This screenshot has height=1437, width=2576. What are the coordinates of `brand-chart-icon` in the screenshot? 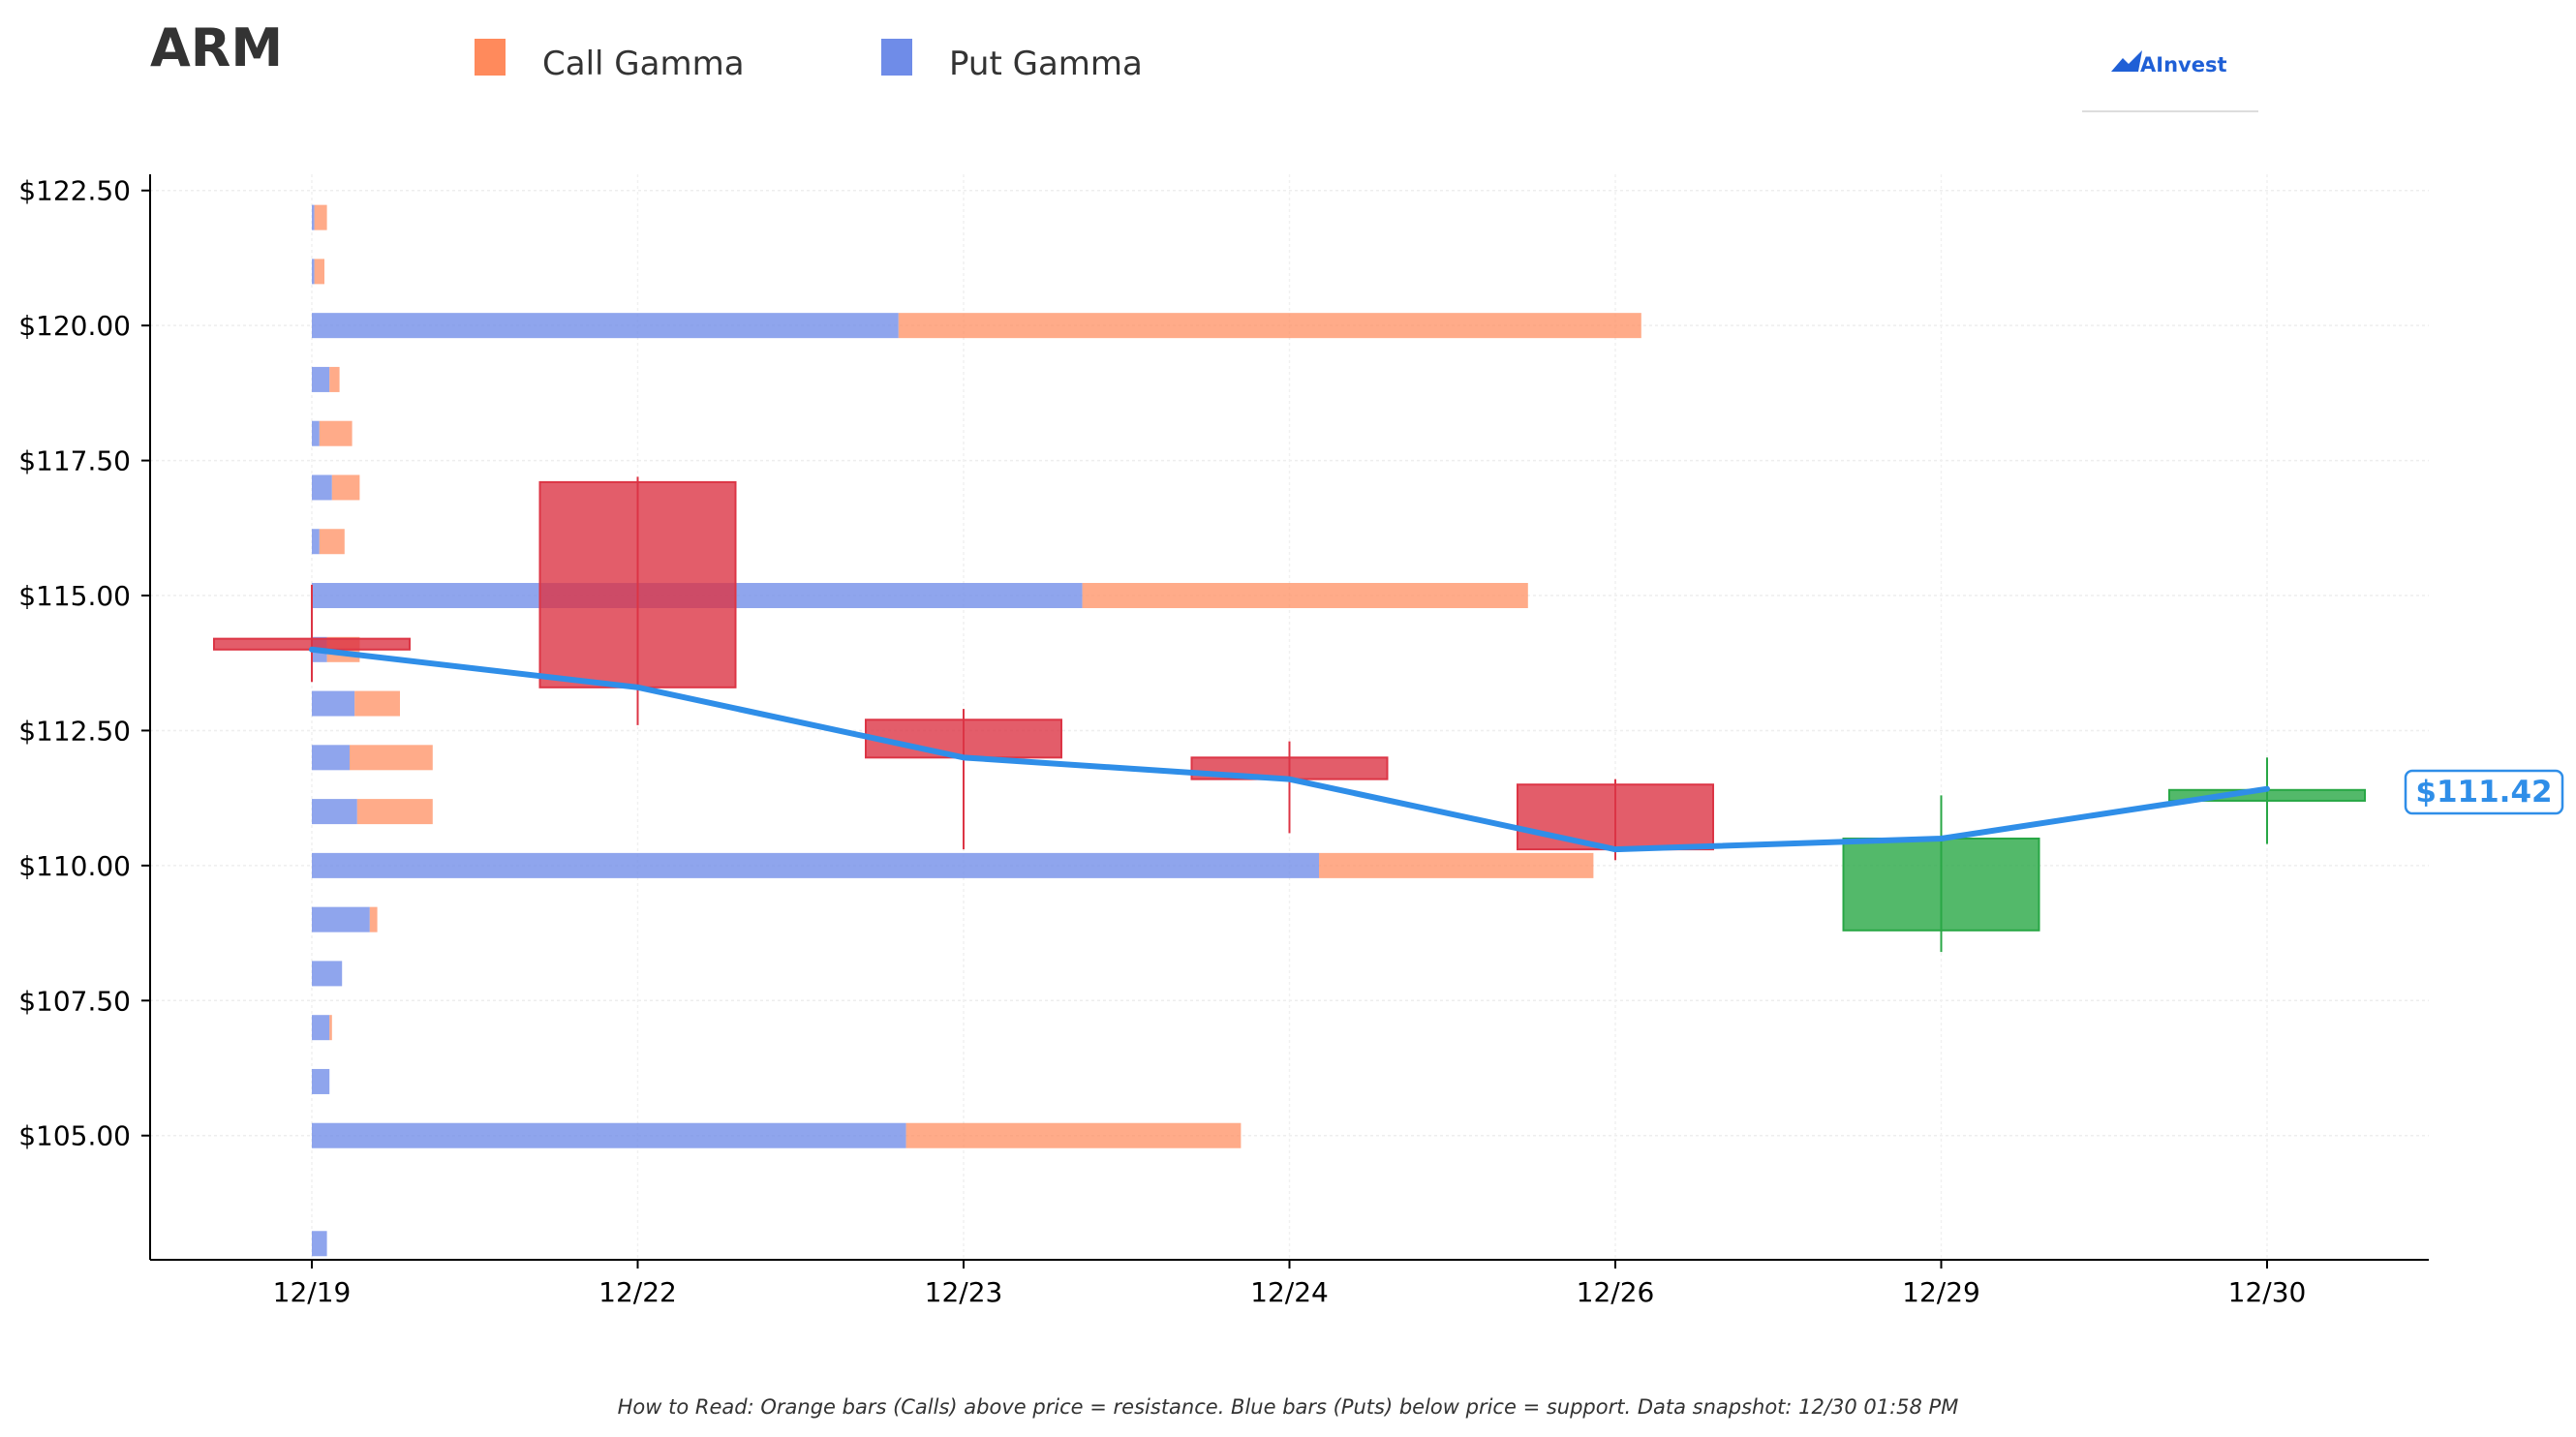 It's located at (2126, 61).